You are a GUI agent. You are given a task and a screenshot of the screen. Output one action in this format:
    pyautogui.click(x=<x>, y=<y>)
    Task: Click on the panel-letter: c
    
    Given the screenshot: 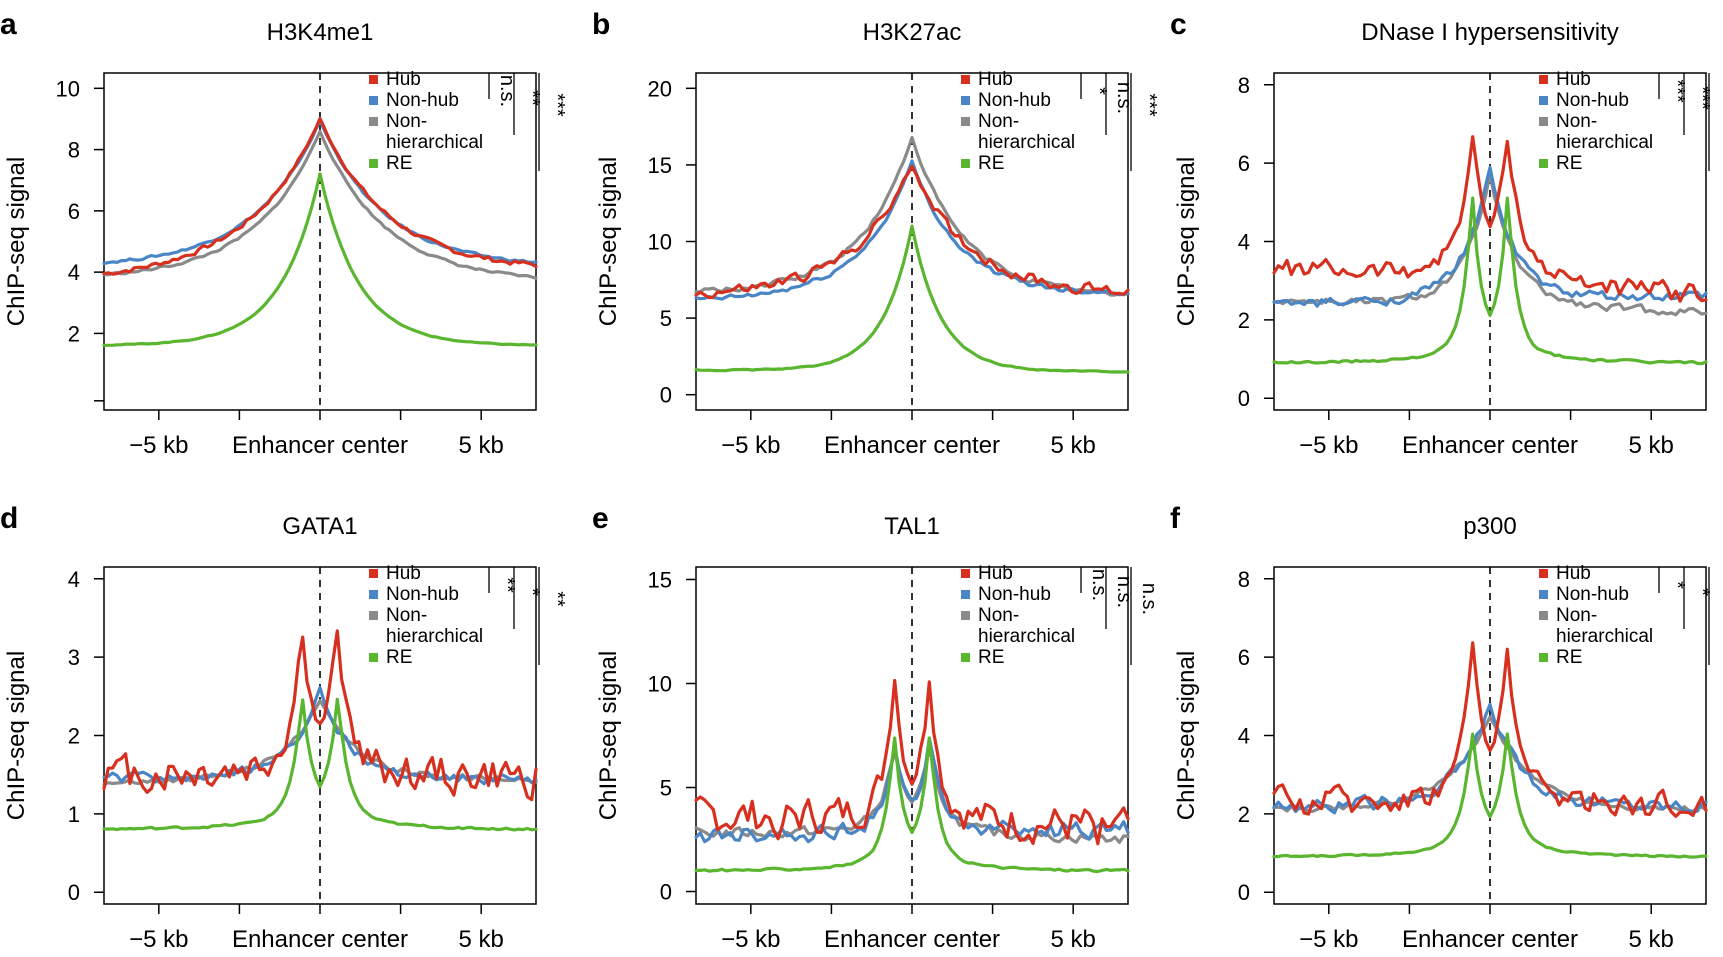 What is the action you would take?
    pyautogui.click(x=1178, y=24)
    